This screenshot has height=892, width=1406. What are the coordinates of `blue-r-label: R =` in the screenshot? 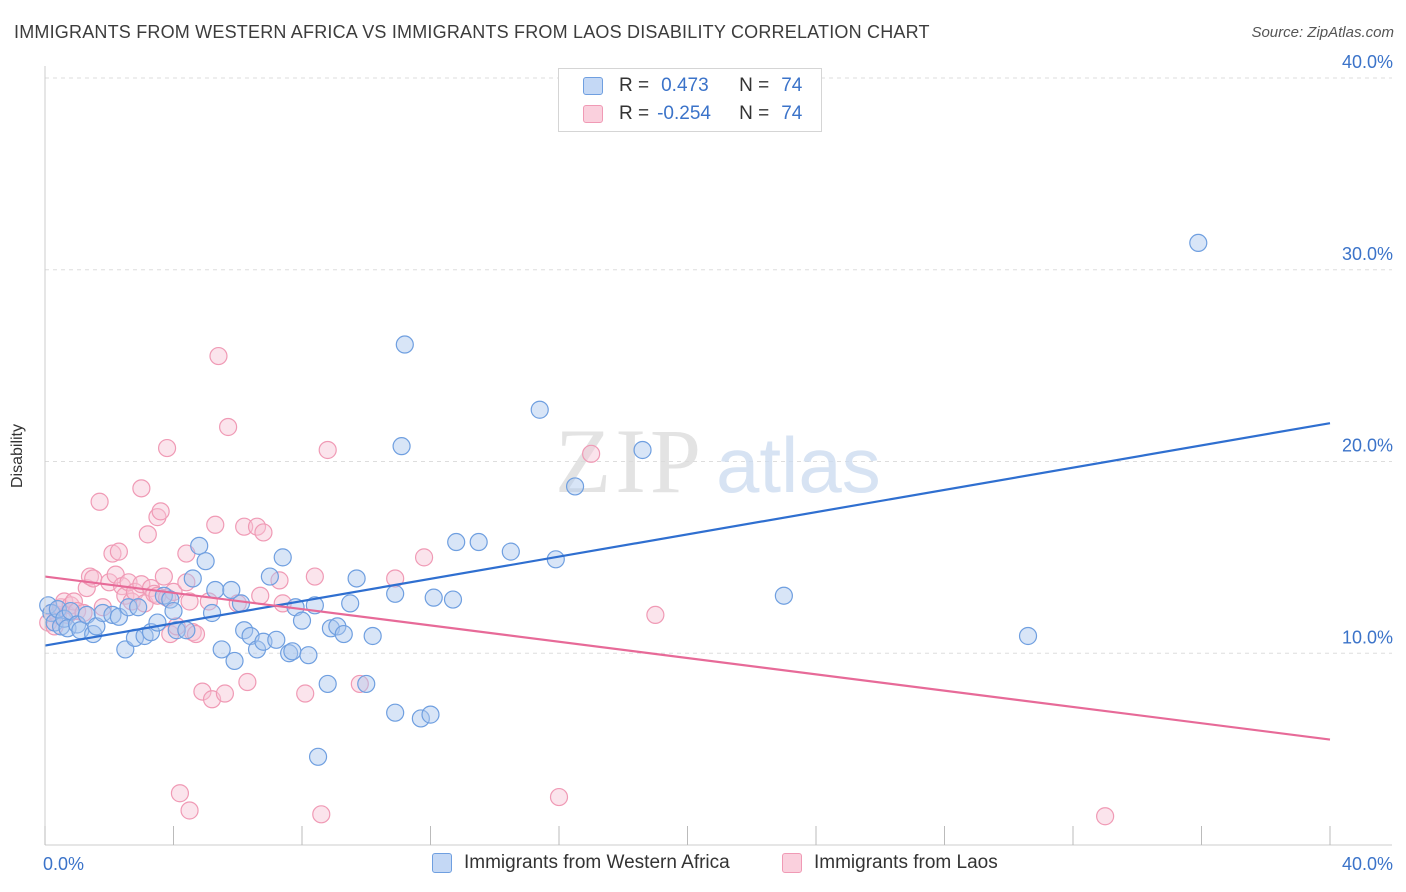 It's located at (634, 85).